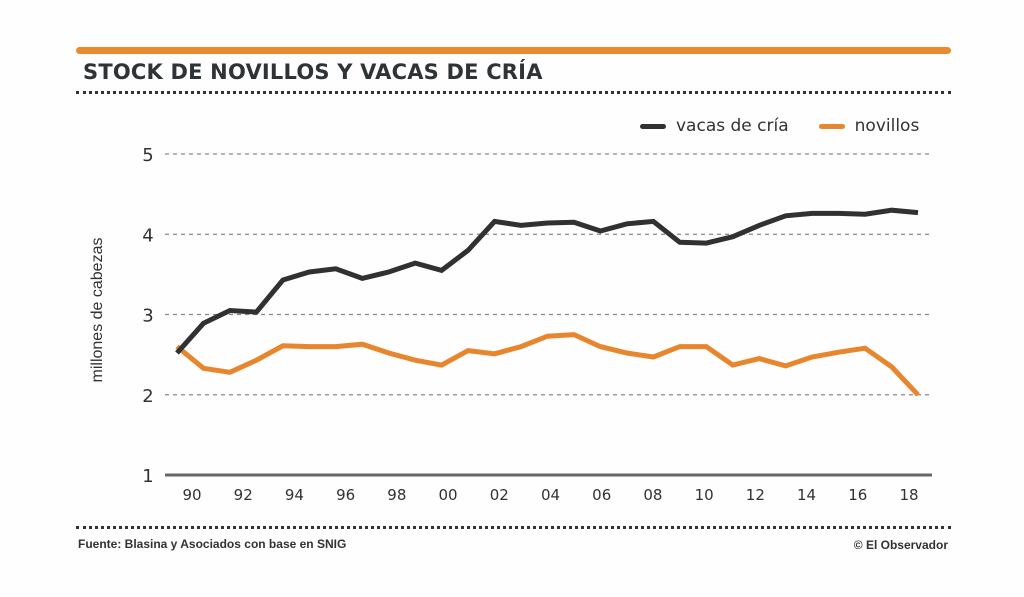  I want to click on x-tick-label: 12, so click(755, 495).